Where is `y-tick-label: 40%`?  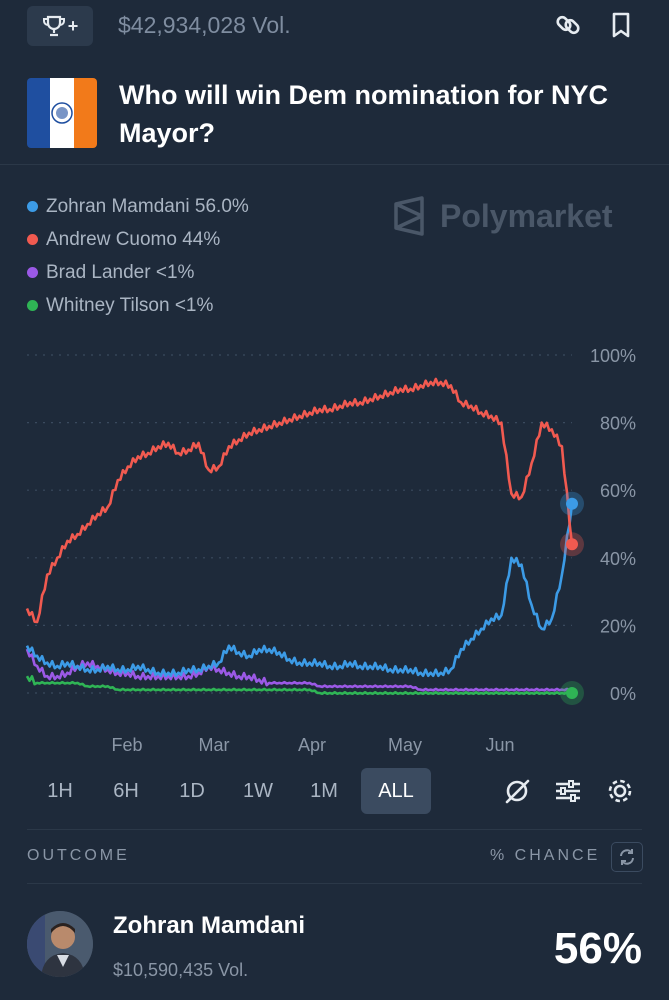 y-tick-label: 40% is located at coordinates (618, 559).